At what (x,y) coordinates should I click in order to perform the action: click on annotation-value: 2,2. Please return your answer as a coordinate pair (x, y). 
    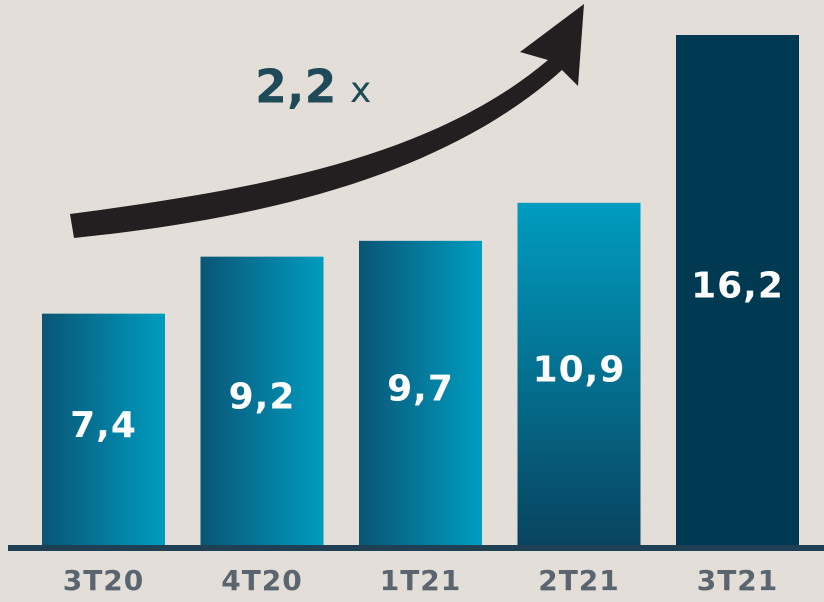
    Looking at the image, I should click on (296, 87).